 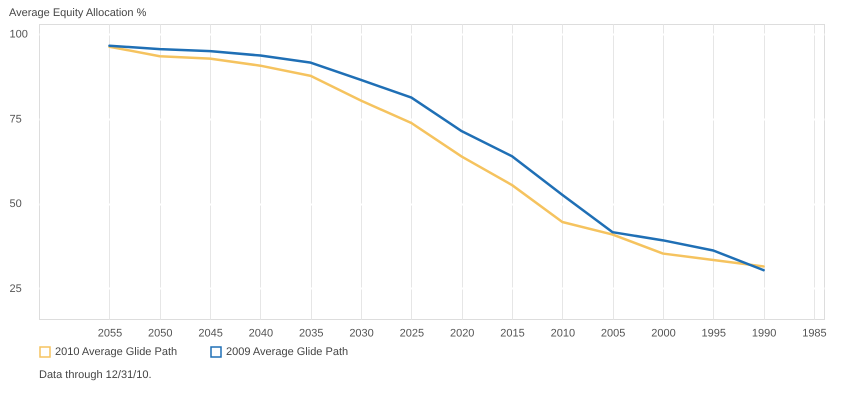 What do you see at coordinates (16, 119) in the screenshot?
I see `y-tick-label: 75` at bounding box center [16, 119].